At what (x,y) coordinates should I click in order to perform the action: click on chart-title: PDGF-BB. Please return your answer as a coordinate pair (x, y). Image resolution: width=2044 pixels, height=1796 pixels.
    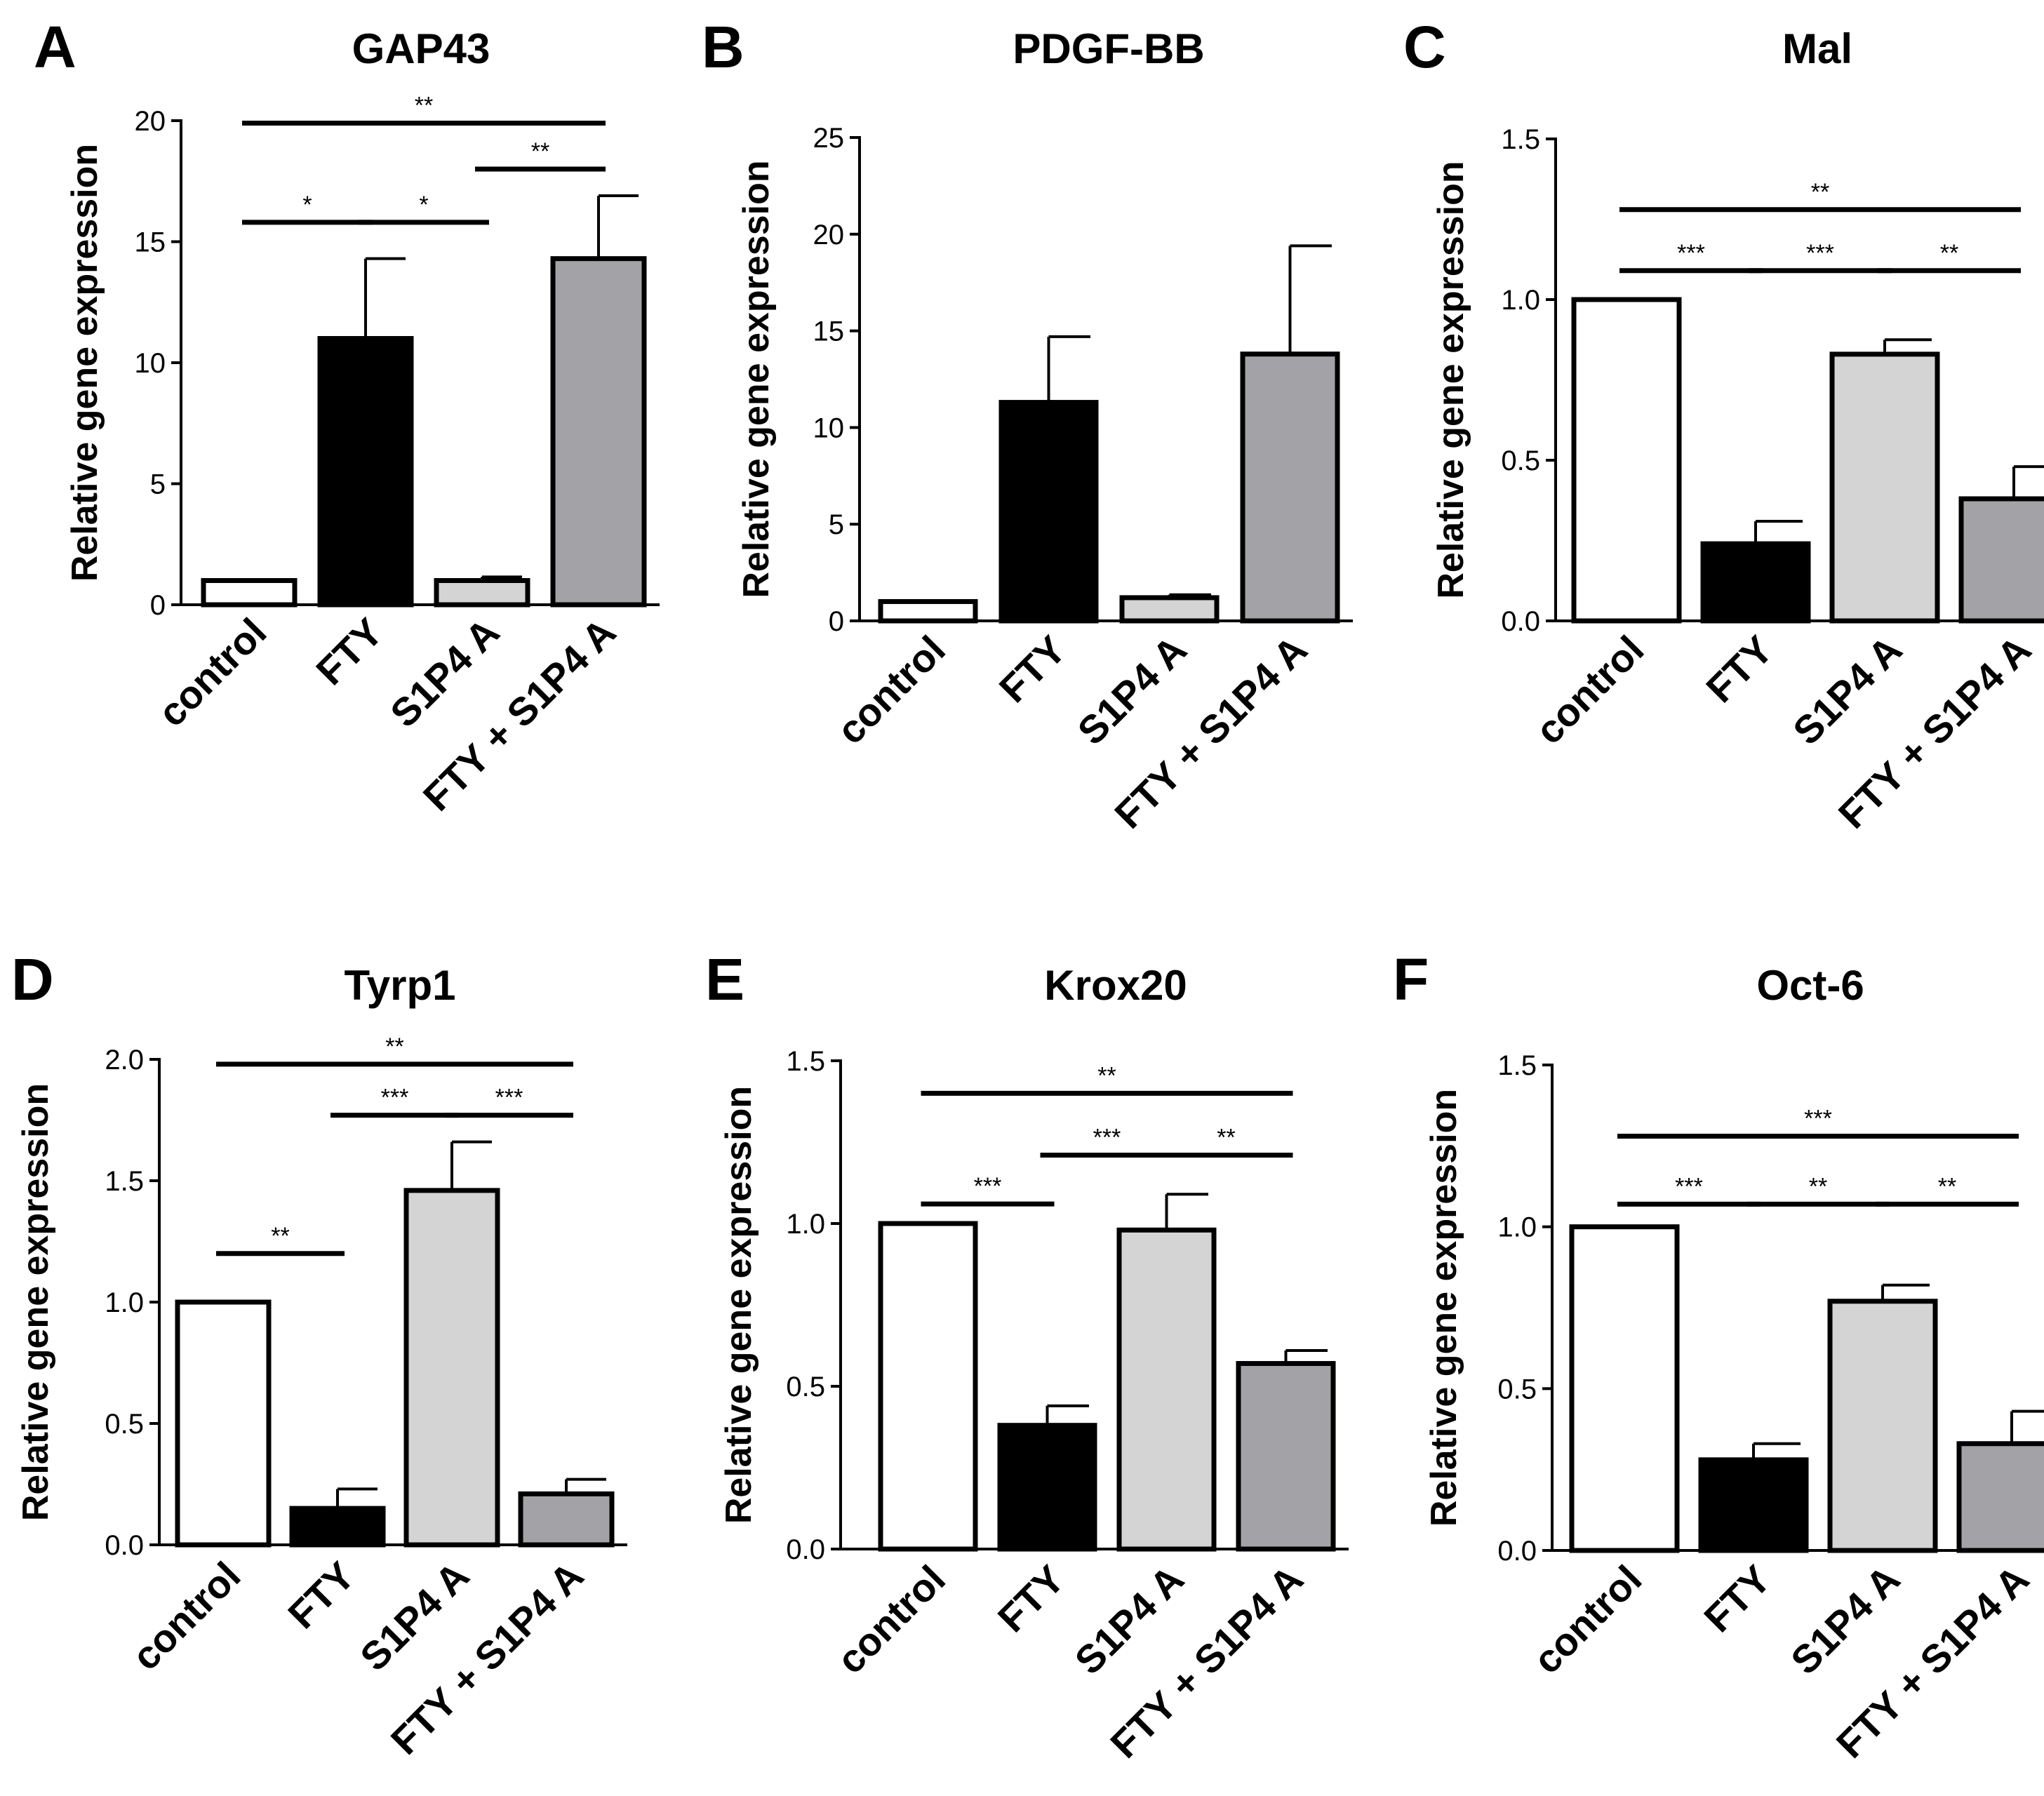
    Looking at the image, I should click on (1108, 48).